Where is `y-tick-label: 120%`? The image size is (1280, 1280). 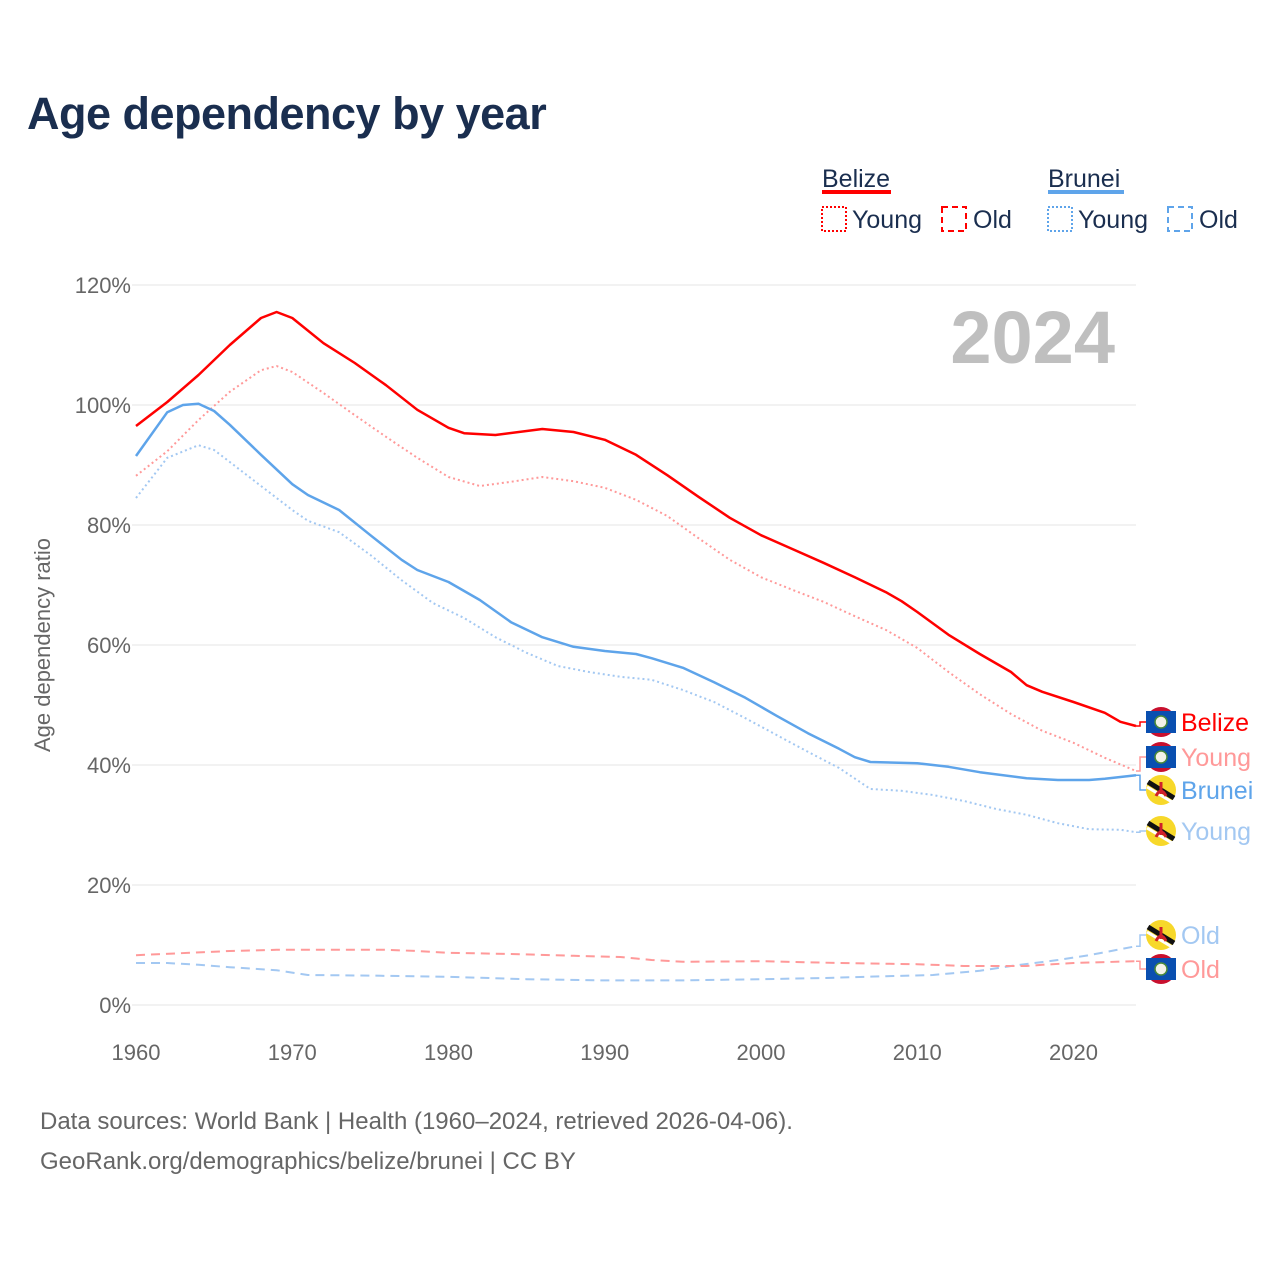
y-tick-label: 120% is located at coordinates (103, 285).